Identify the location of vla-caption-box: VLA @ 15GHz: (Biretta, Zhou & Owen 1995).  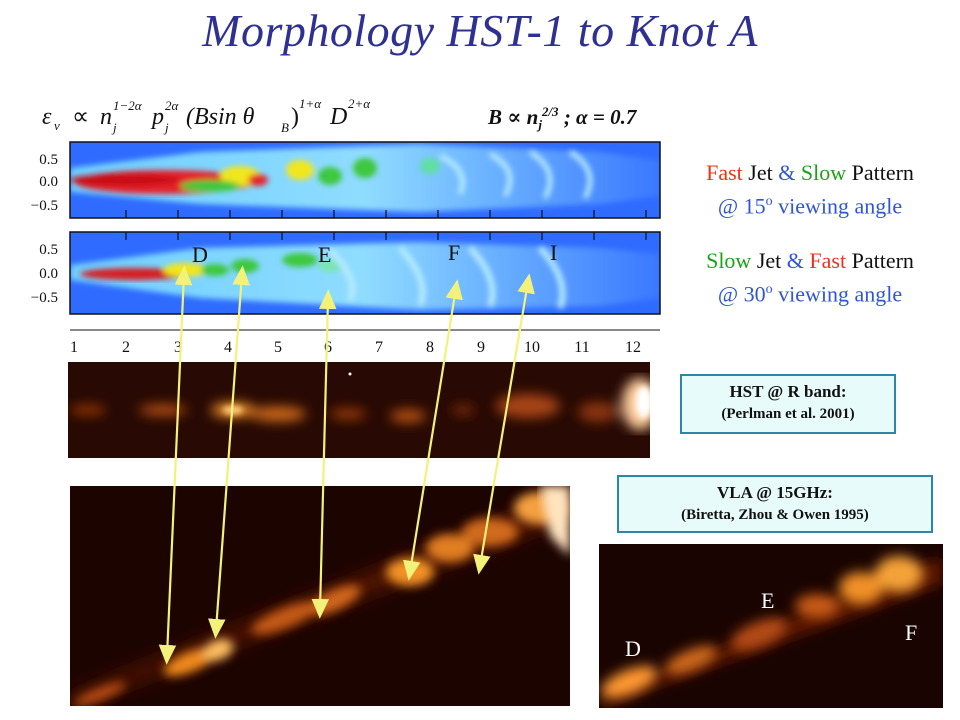
(775, 504).